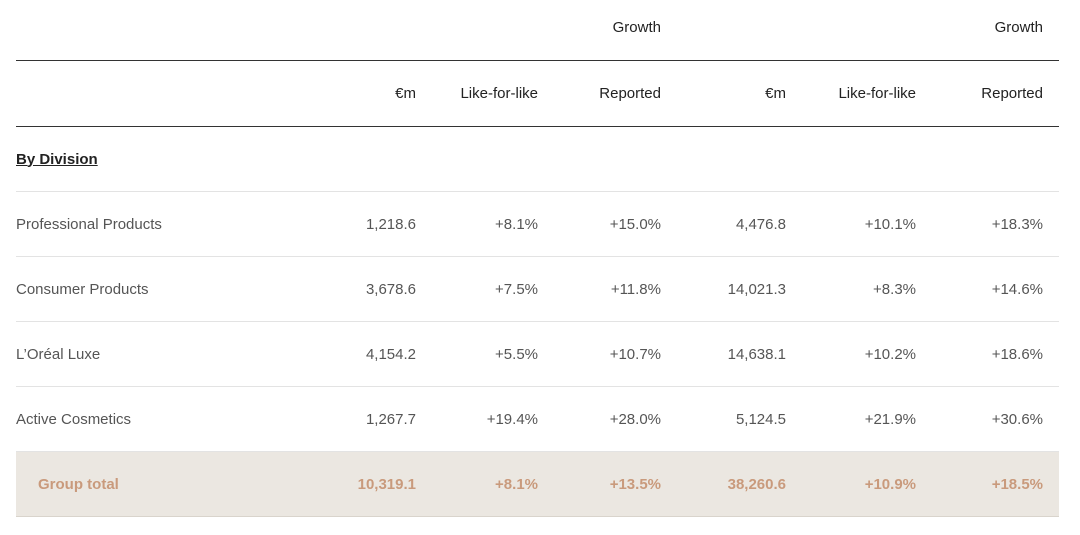 The height and width of the screenshot is (535, 1080). I want to click on table-cell: 5,124.5, so click(760, 419).